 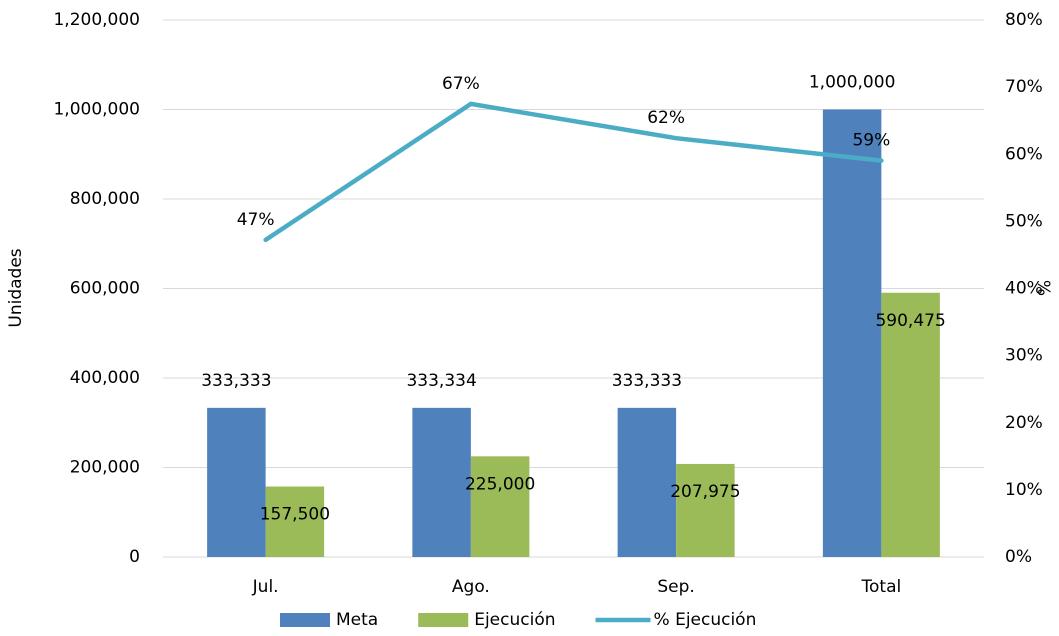 What do you see at coordinates (105, 199) in the screenshot?
I see `y-tick-label: 800,000` at bounding box center [105, 199].